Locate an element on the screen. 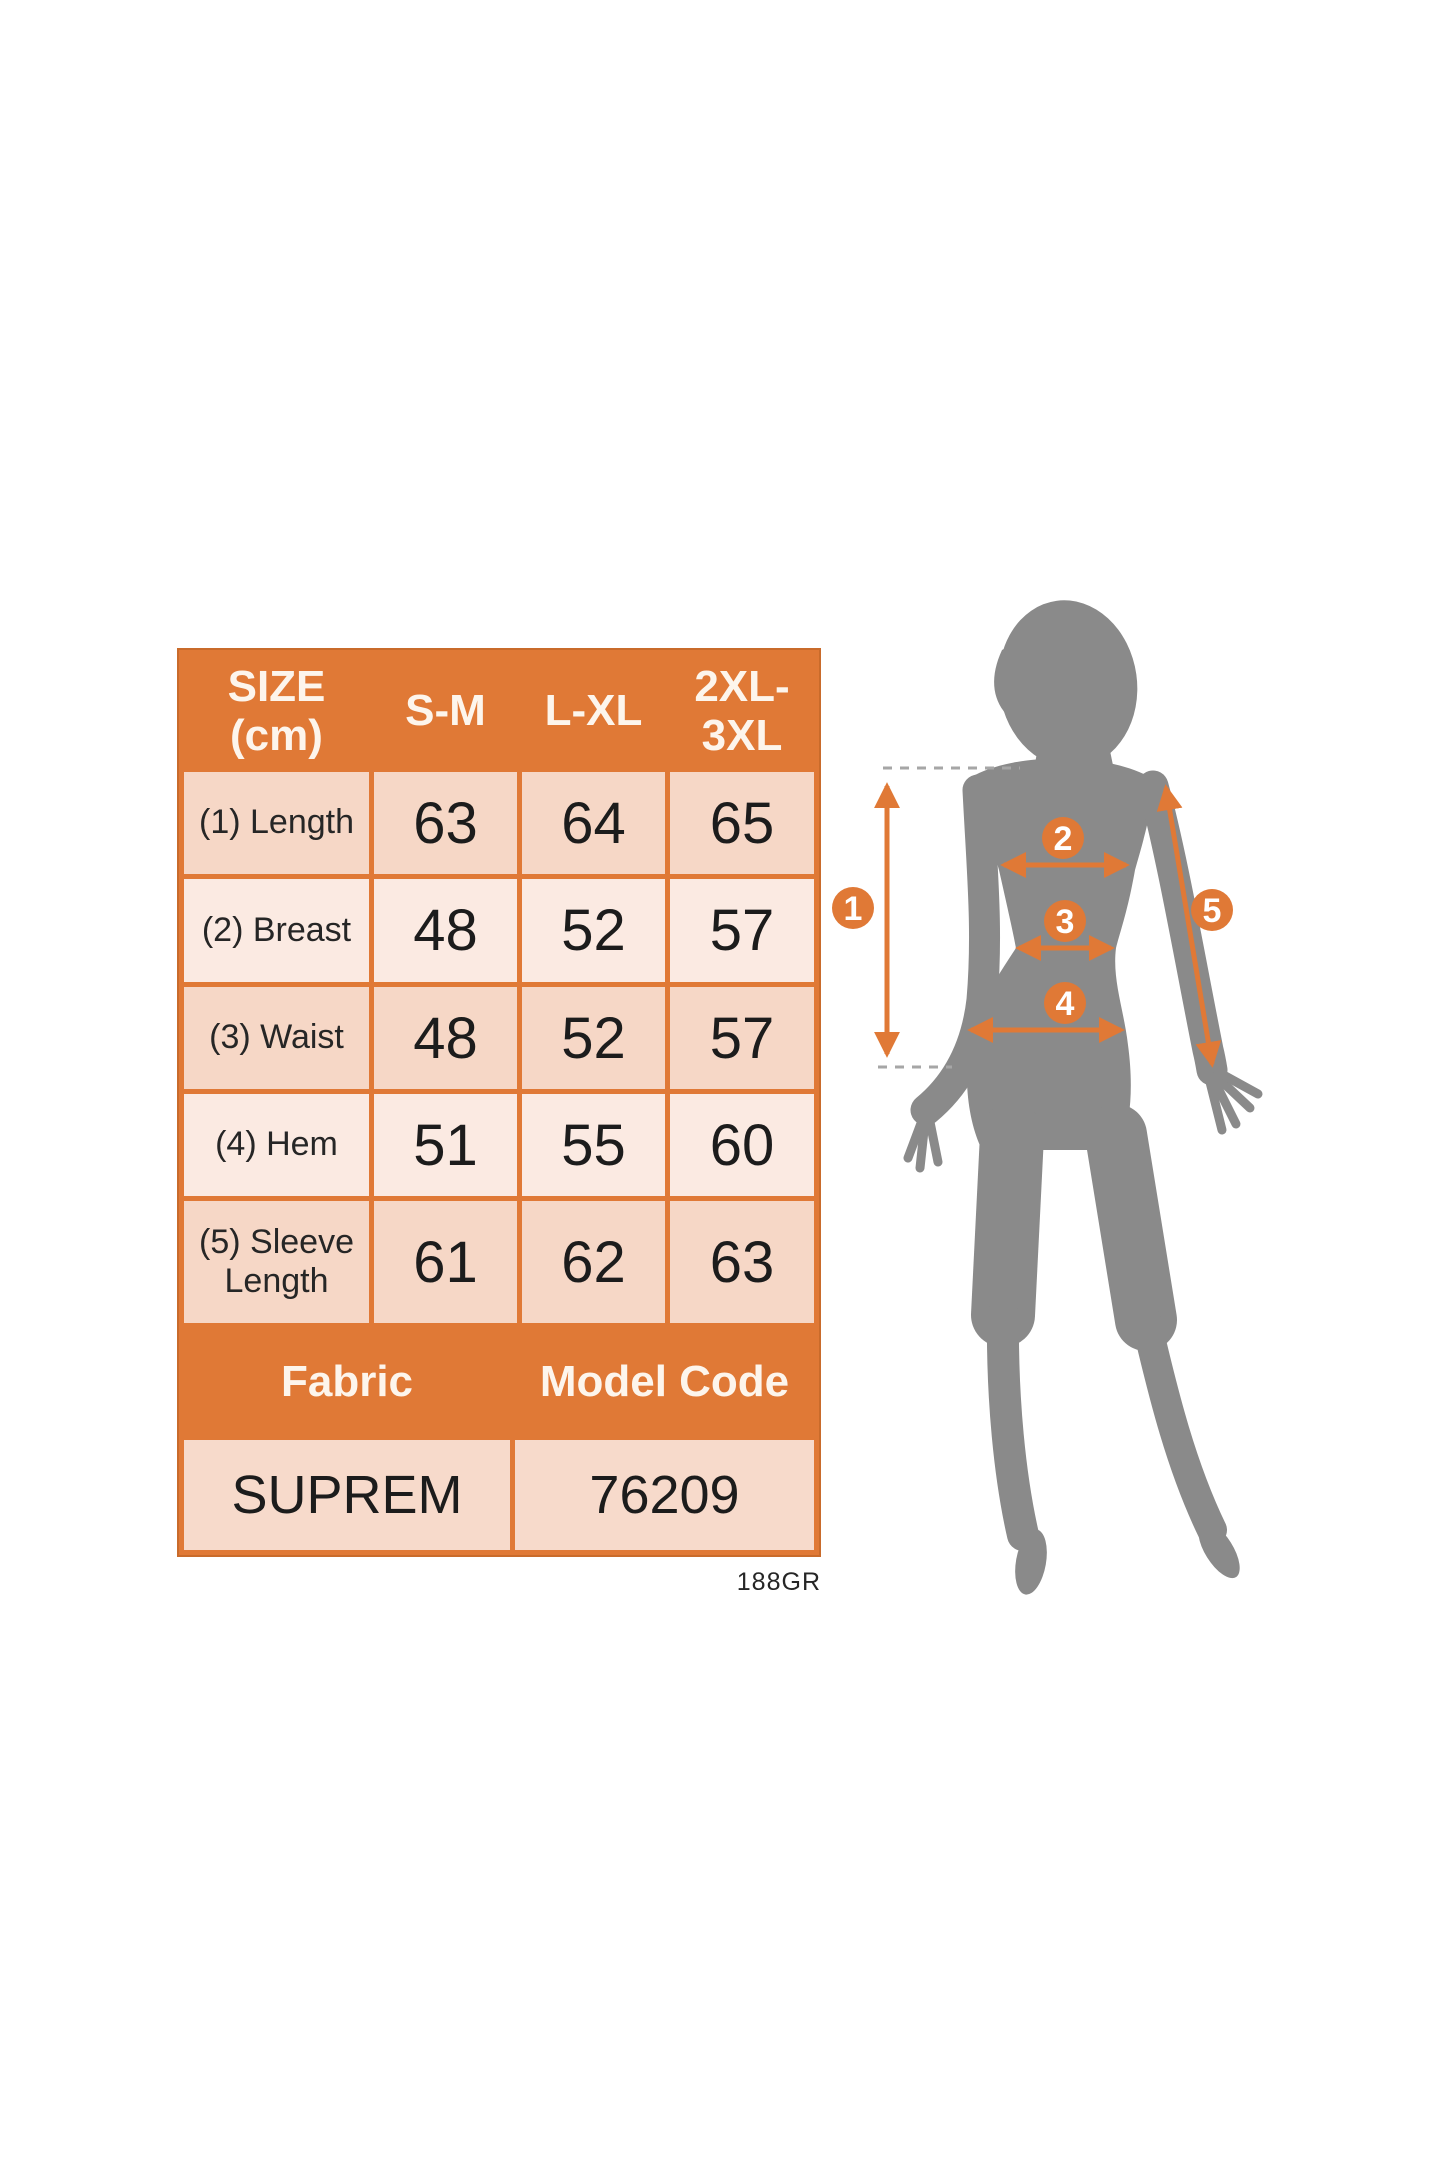 Image resolution: width=1440 pixels, height=2160 pixels. sleeve-s-m: 61 is located at coordinates (445, 1262).